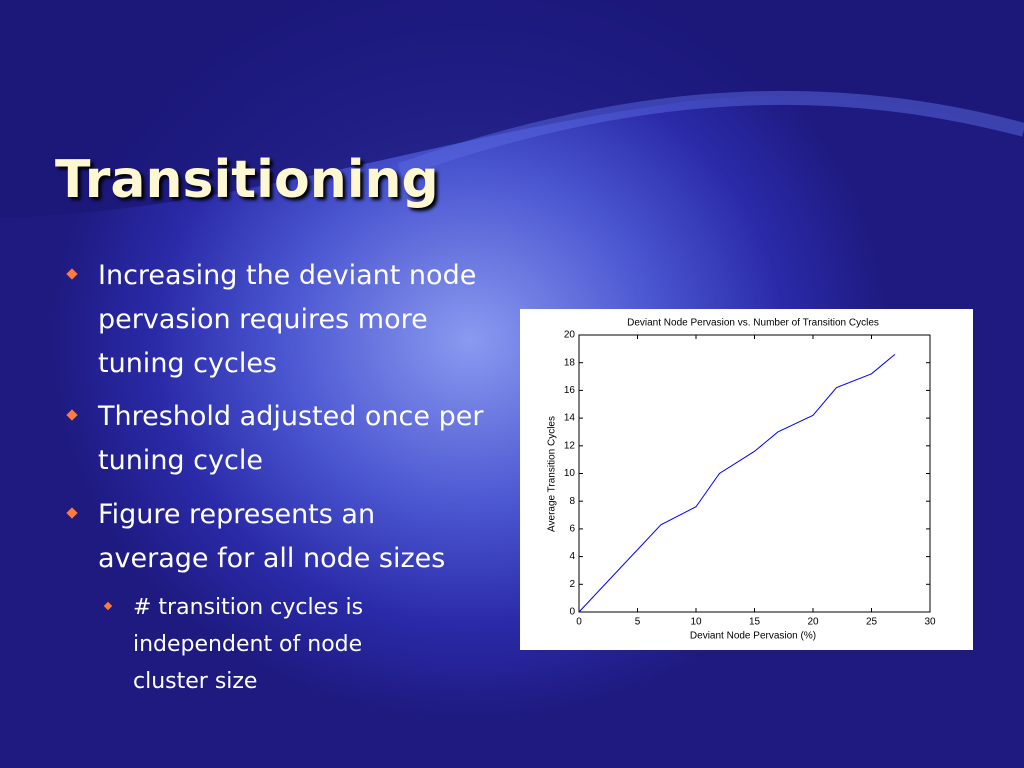  I want to click on y-tick-label: 18, so click(570, 362).